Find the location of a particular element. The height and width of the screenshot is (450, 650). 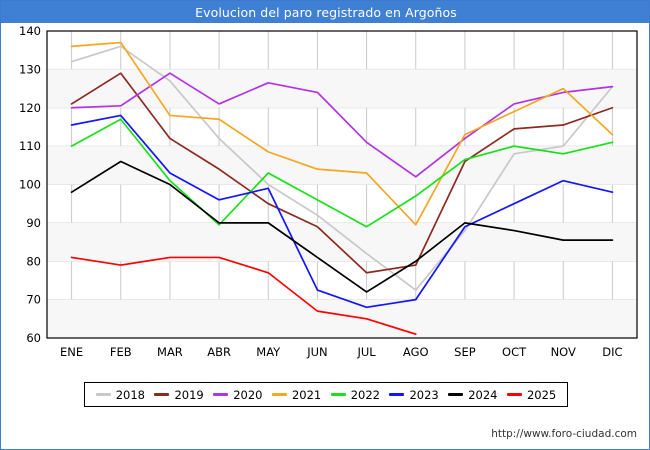

x-tick-NOV: NOV is located at coordinates (563, 352).